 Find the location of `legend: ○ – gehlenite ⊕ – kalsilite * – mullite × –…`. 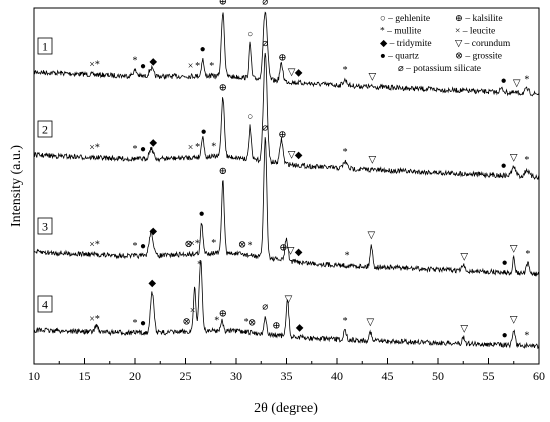

legend: ○ – gehlenite ⊕ – kalsilite * – mullite × –… is located at coordinates (445, 44).